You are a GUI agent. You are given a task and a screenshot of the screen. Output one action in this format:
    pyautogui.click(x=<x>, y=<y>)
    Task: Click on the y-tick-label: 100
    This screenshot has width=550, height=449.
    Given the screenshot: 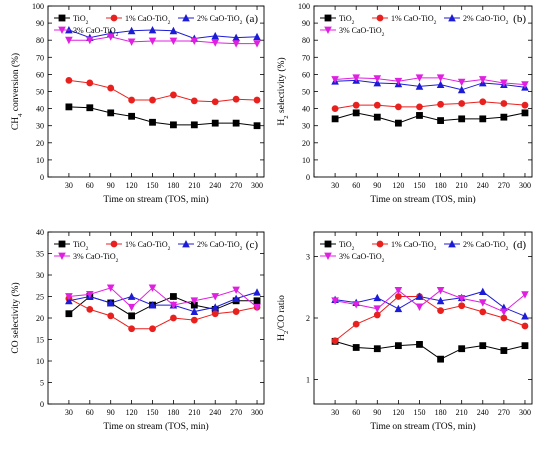 What is the action you would take?
    pyautogui.click(x=38, y=6)
    